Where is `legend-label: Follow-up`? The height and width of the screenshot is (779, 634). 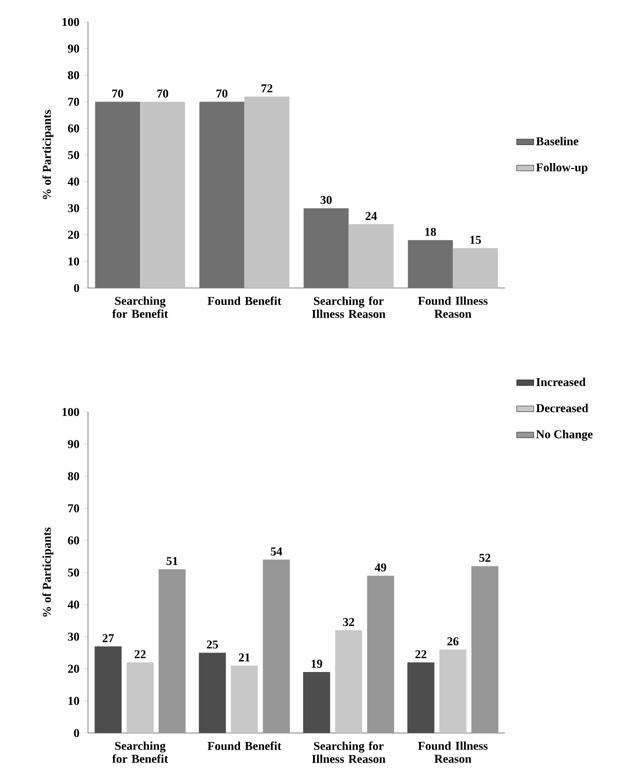
legend-label: Follow-up is located at coordinates (562, 168).